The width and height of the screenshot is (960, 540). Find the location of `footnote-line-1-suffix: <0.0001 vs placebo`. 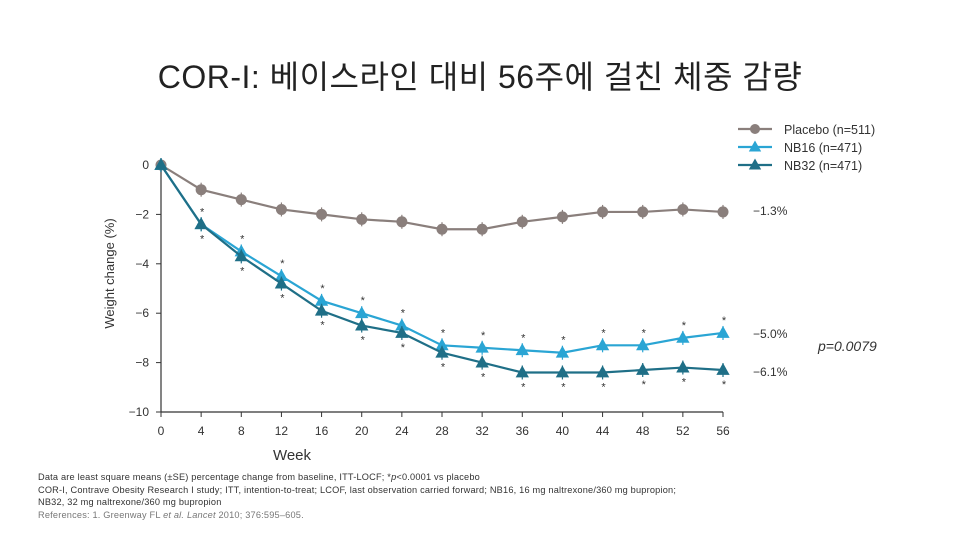

footnote-line-1-suffix: <0.0001 vs placebo is located at coordinates (438, 477).